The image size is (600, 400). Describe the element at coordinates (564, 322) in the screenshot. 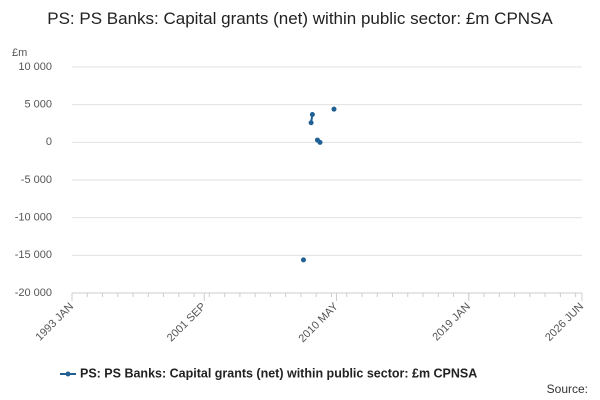

I see `x-tick-label: 2026 JUN` at that location.